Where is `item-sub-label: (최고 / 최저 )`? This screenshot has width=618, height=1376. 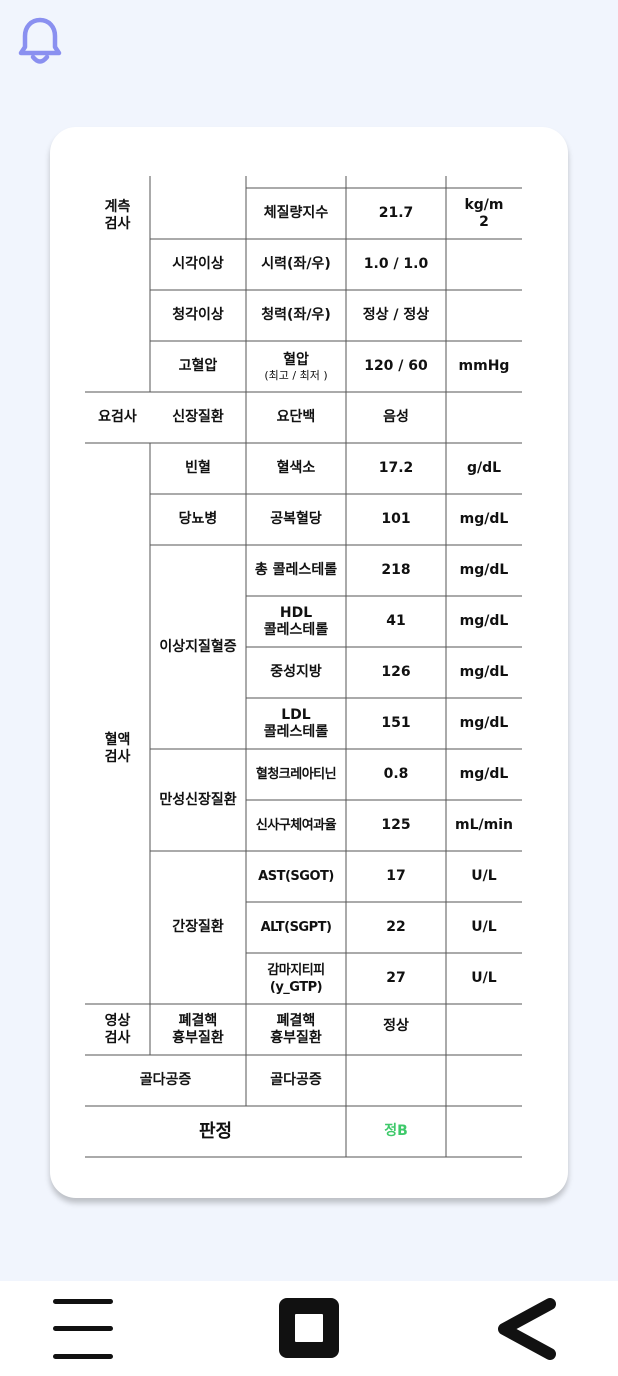
item-sub-label: (최고 / 최저 ) is located at coordinates (296, 375).